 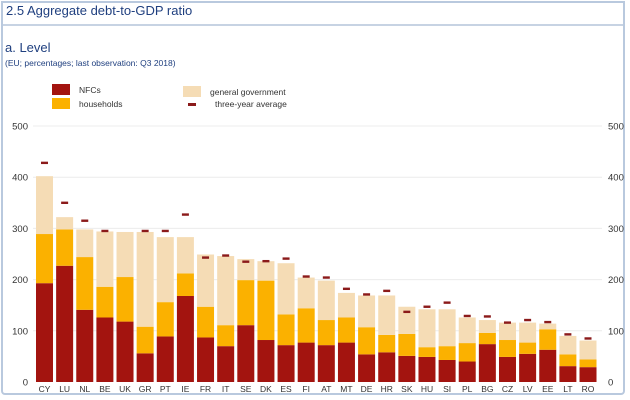 I want to click on bar-group-be, so click(x=105, y=306).